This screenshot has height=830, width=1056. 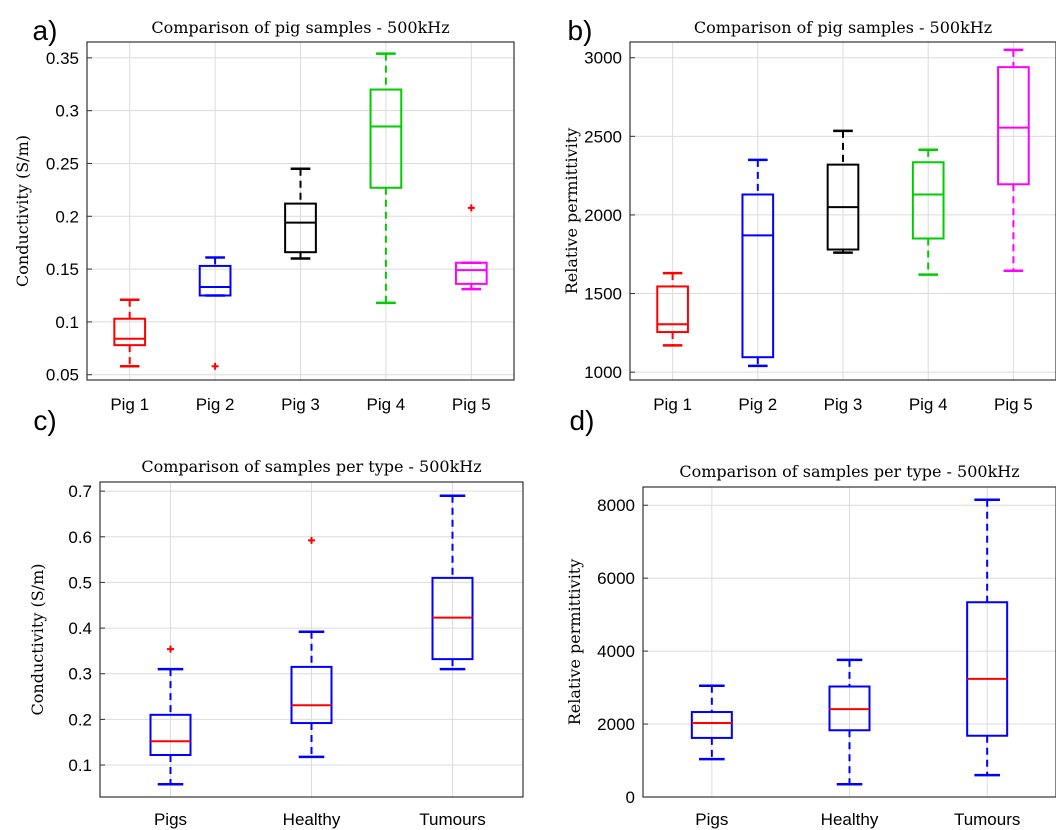 What do you see at coordinates (630, 797) in the screenshot?
I see `y-tick-label: 0` at bounding box center [630, 797].